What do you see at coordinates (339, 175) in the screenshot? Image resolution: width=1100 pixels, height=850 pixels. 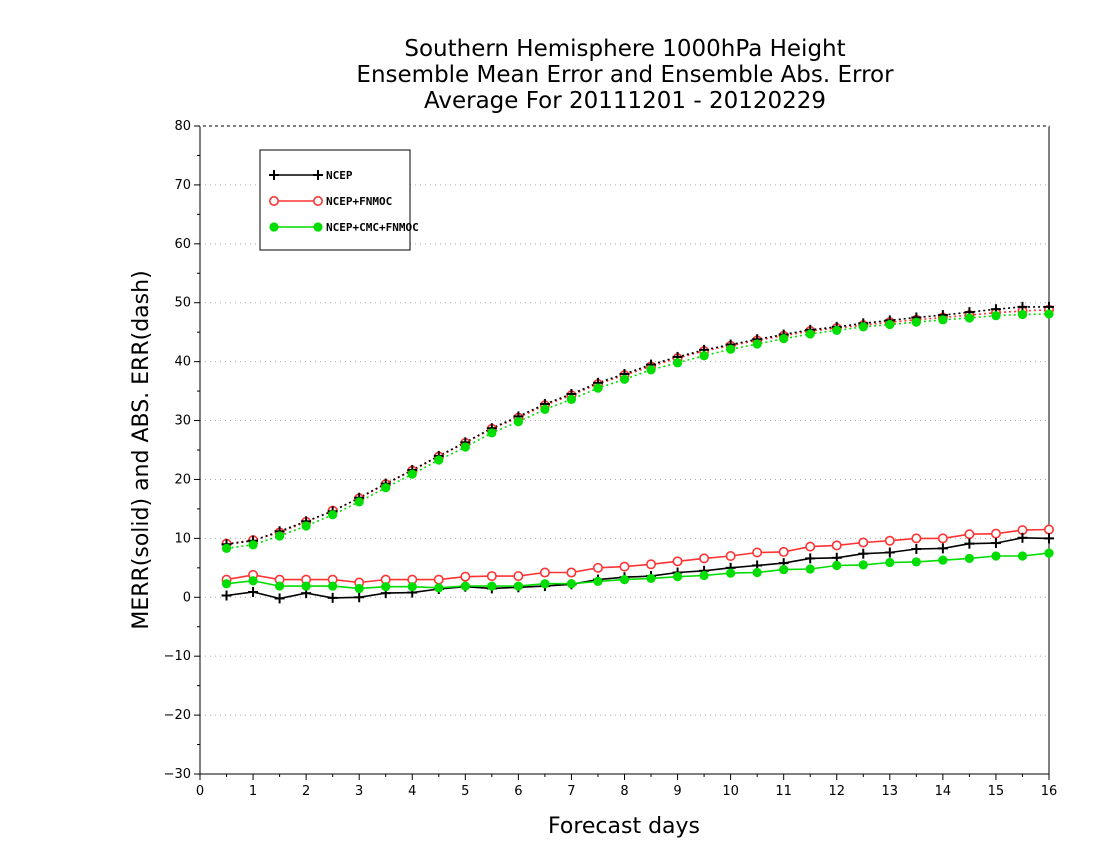 I see `legend-label: NCEP` at bounding box center [339, 175].